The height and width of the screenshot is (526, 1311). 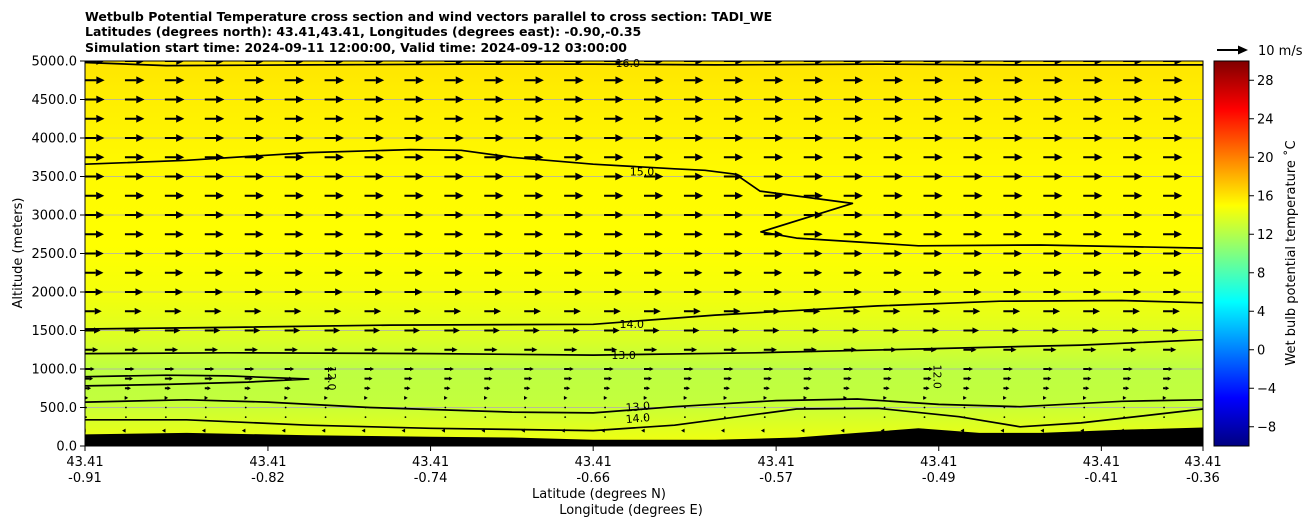 What do you see at coordinates (632, 324) in the screenshot?
I see `contour-label: 14.0` at bounding box center [632, 324].